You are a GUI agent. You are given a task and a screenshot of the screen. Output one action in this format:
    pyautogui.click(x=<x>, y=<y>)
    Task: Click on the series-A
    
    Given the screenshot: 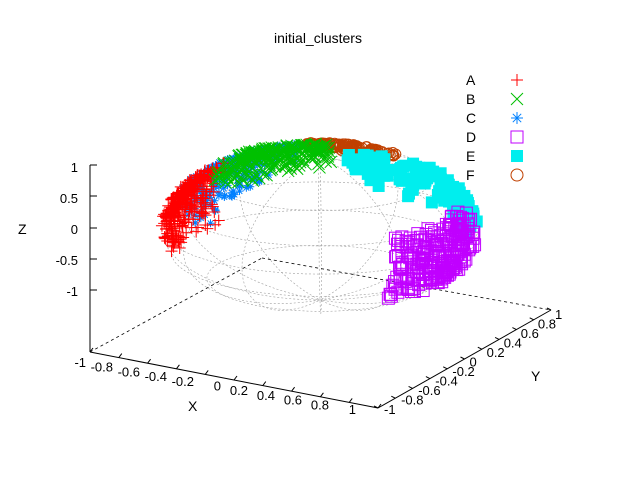 What is the action you would take?
    pyautogui.click(x=193, y=207)
    